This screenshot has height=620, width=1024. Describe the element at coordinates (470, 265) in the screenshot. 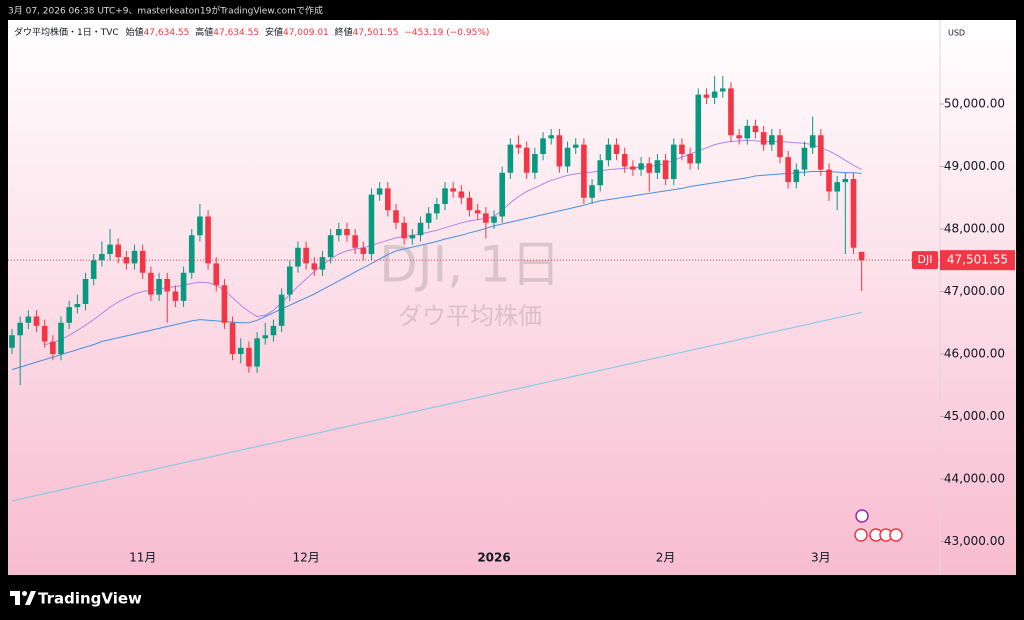

I see `watermark-title: DJI, 1日` at that location.